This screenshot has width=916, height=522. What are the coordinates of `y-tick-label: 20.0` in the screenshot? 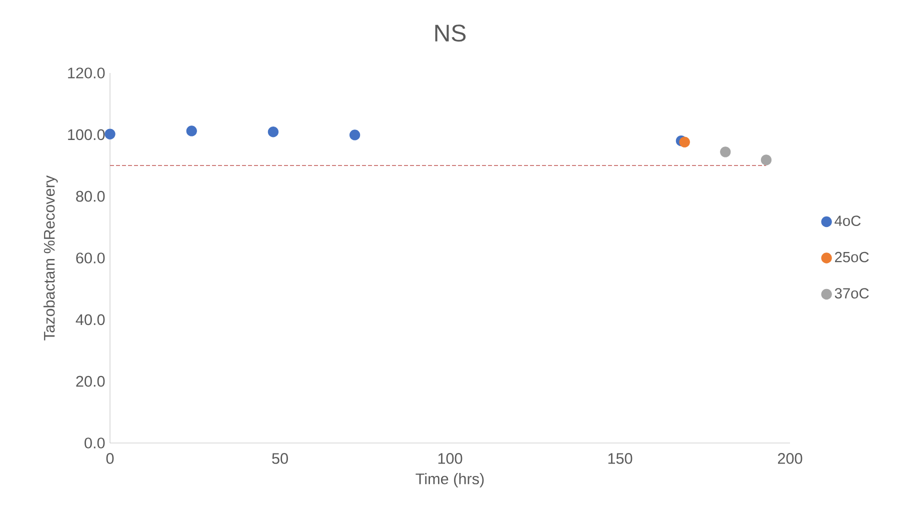 It's located at (90, 381).